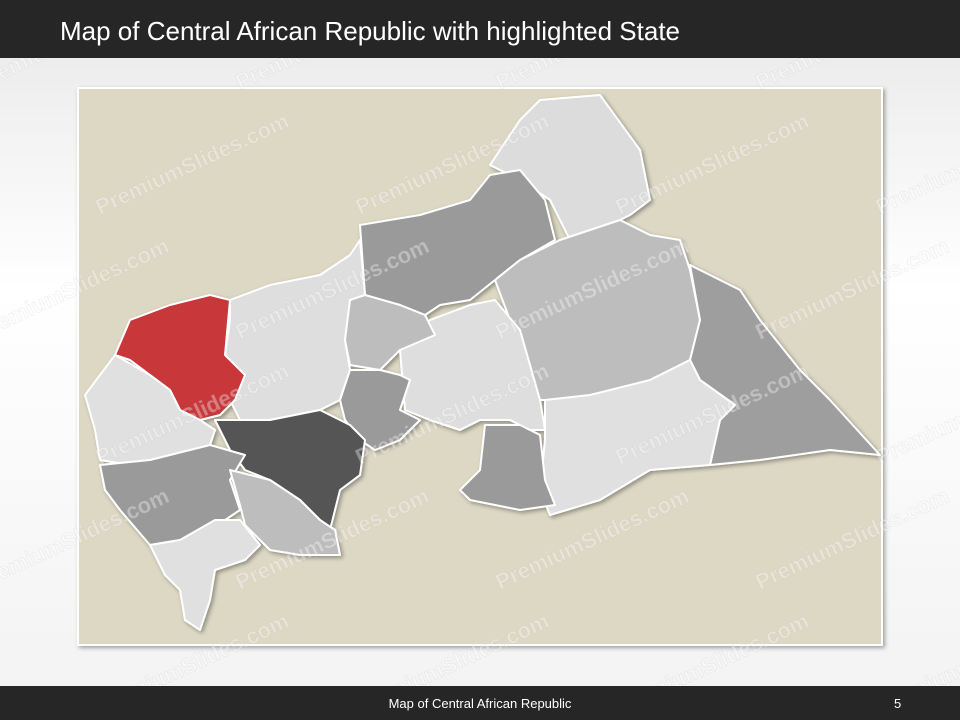 The image size is (960, 720). What do you see at coordinates (898, 703) in the screenshot?
I see `page-number: 5` at bounding box center [898, 703].